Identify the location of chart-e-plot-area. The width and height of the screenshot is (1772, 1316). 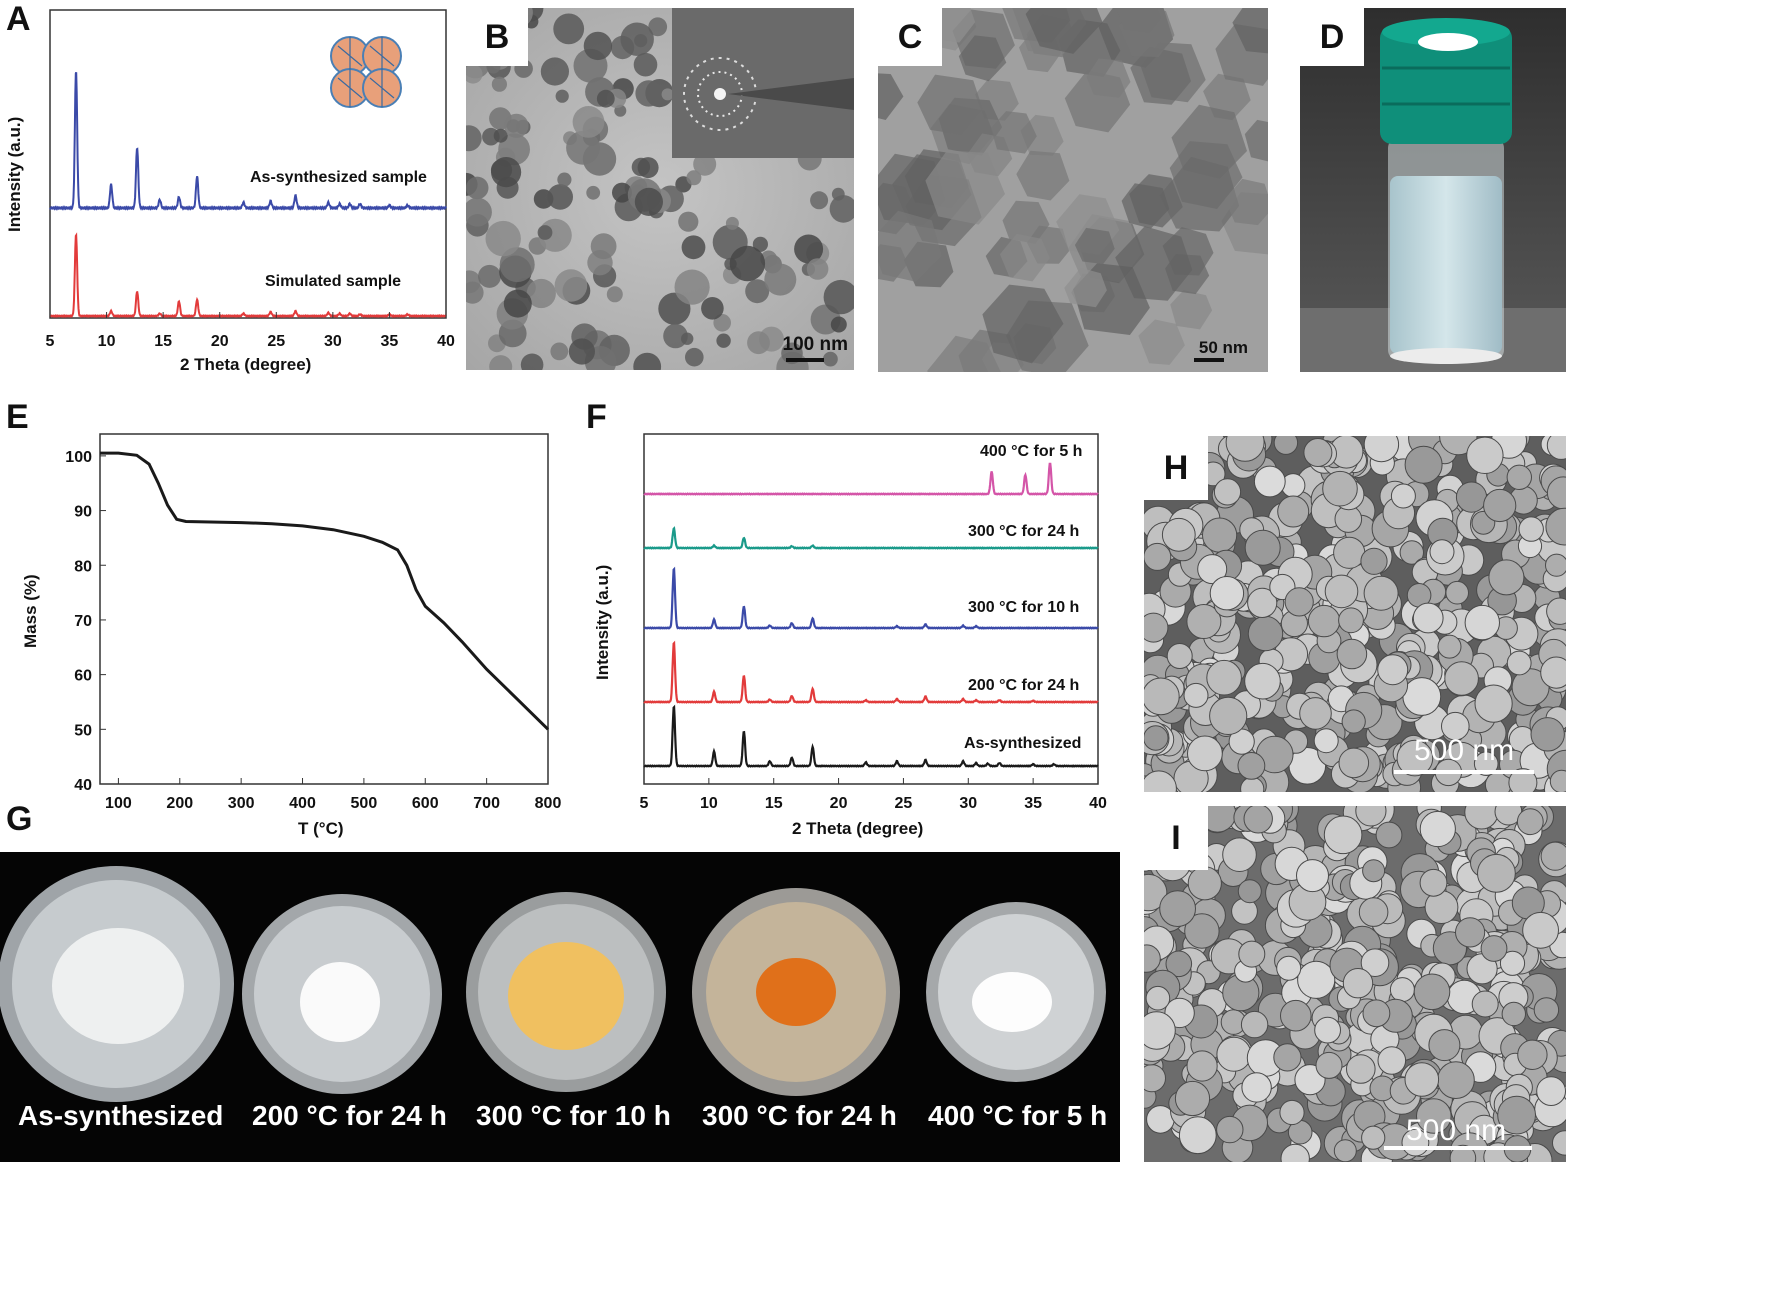
(325, 591).